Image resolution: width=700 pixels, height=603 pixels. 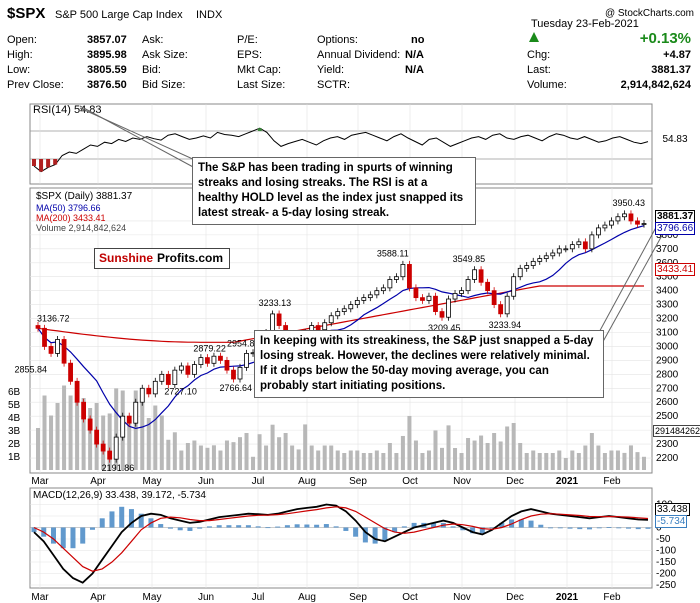 I want to click on high-value: 3895.98, so click(x=107, y=55).